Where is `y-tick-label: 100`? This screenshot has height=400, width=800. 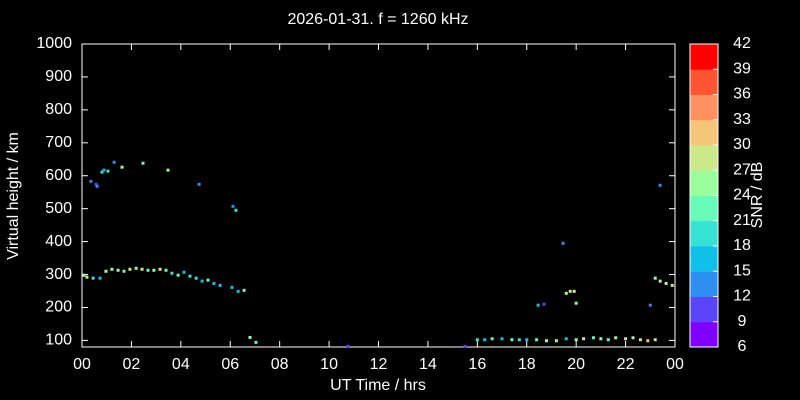 y-tick-label: 100 is located at coordinates (58, 340).